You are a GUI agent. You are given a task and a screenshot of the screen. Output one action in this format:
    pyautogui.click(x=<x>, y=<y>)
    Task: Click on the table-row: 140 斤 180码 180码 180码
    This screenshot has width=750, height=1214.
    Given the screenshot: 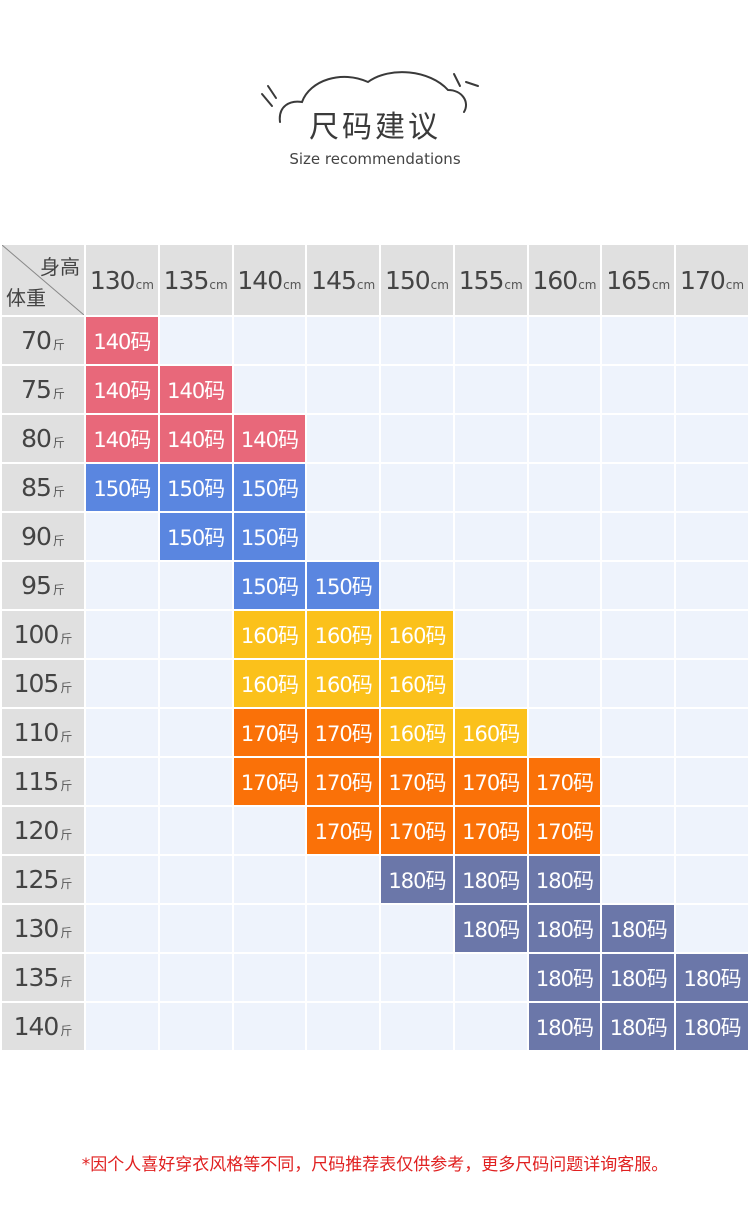 What is the action you would take?
    pyautogui.click(x=375, y=1026)
    